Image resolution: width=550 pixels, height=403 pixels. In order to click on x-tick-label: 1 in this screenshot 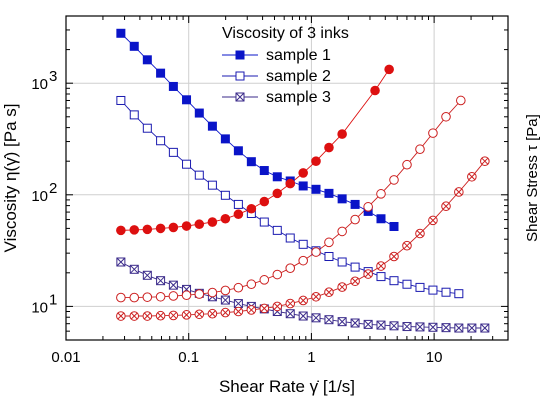, I will do `click(311, 357)`.